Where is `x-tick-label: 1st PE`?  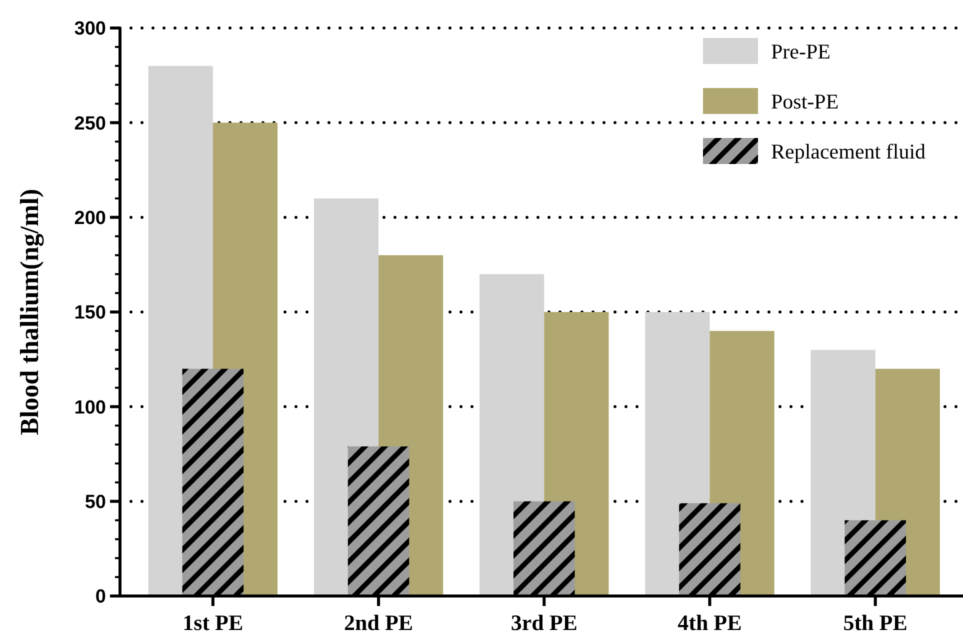 x-tick-label: 1st PE is located at coordinates (213, 622).